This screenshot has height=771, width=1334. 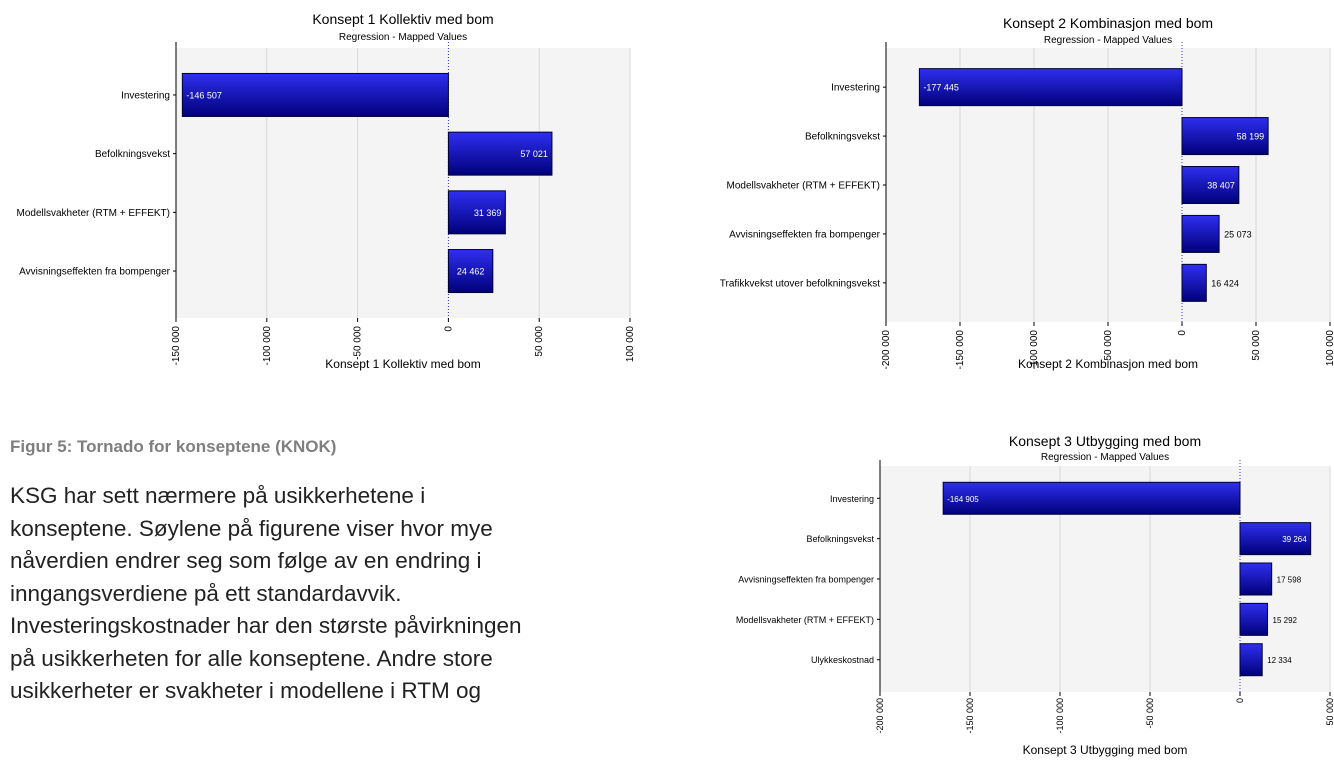 I want to click on value-label: 58 199, so click(x=1251, y=137).